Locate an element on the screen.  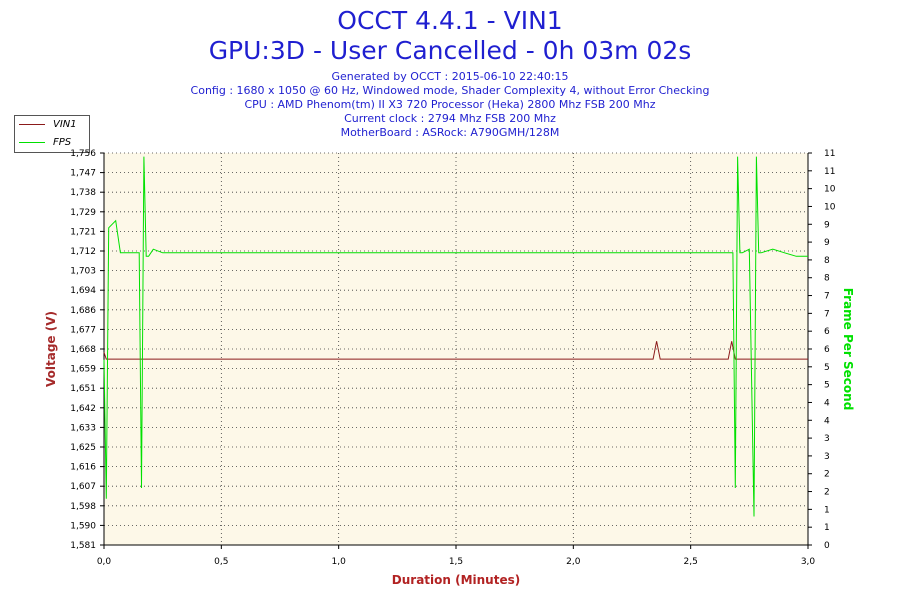
y-right-axis-label: Frame Per Second is located at coordinates (848, 349).